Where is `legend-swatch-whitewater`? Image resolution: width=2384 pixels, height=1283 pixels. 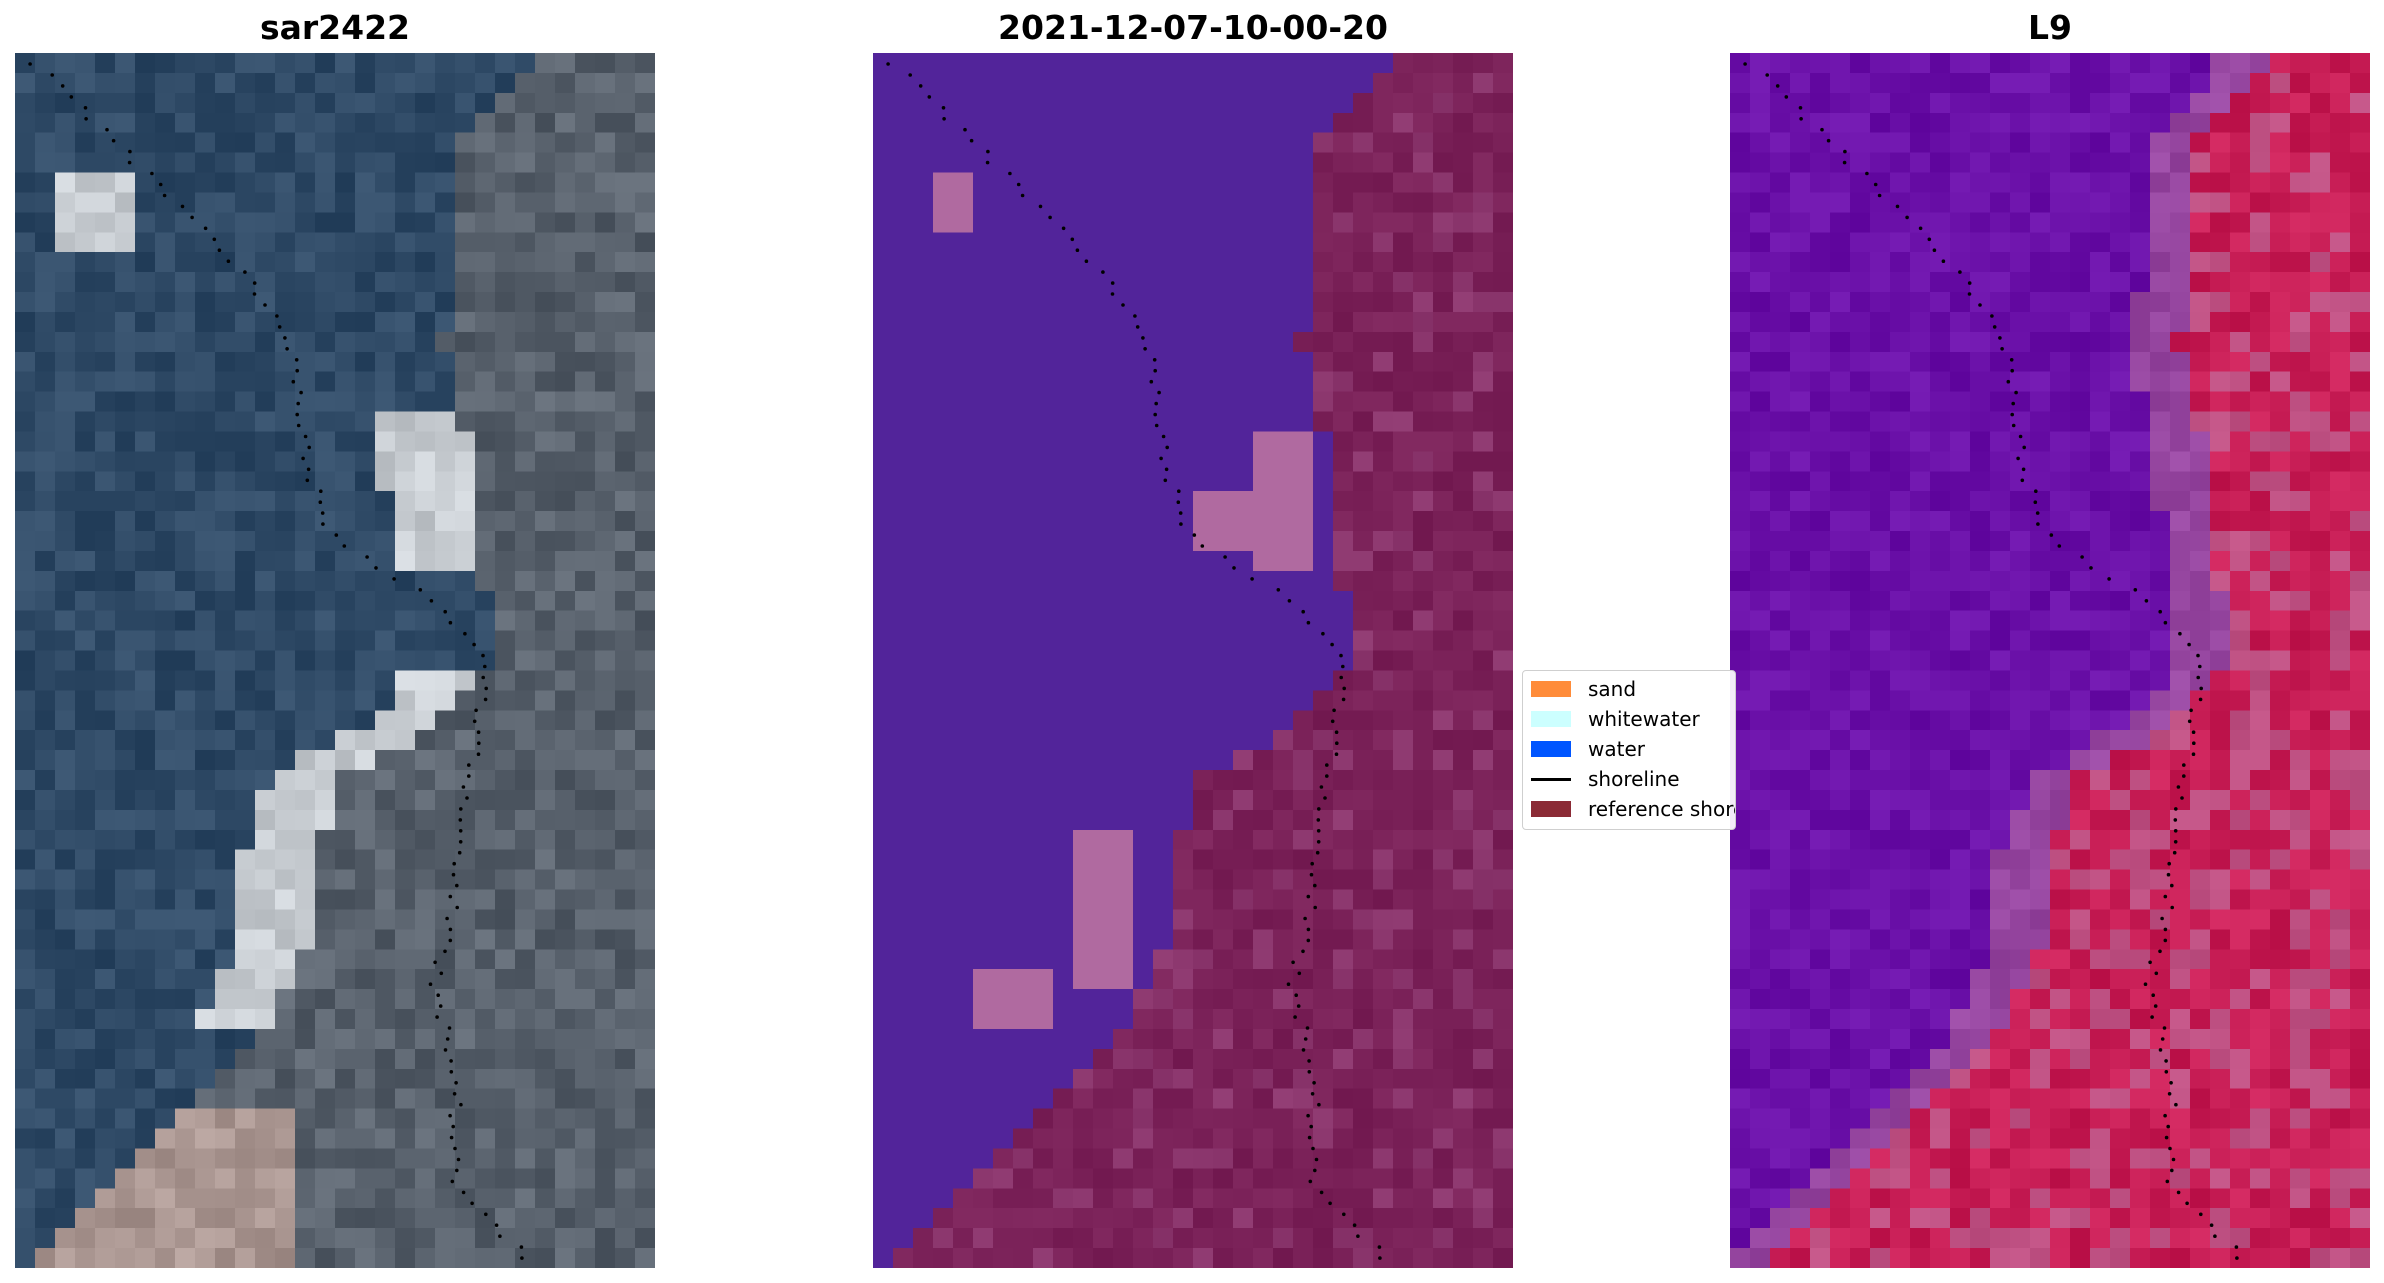
legend-swatch-whitewater is located at coordinates (1551, 719).